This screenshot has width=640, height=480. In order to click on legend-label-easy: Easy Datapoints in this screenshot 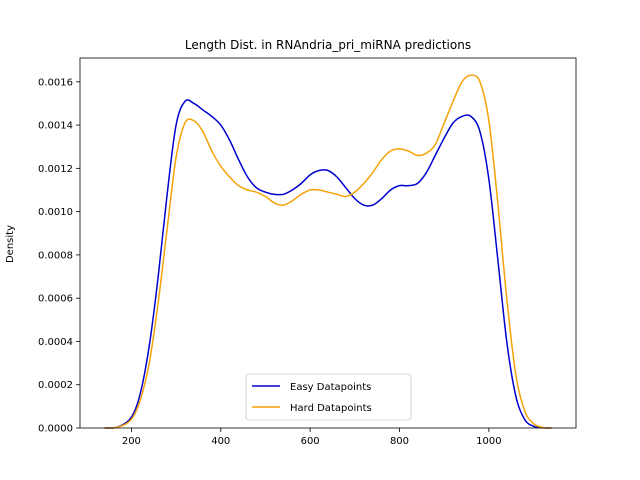, I will do `click(330, 387)`.